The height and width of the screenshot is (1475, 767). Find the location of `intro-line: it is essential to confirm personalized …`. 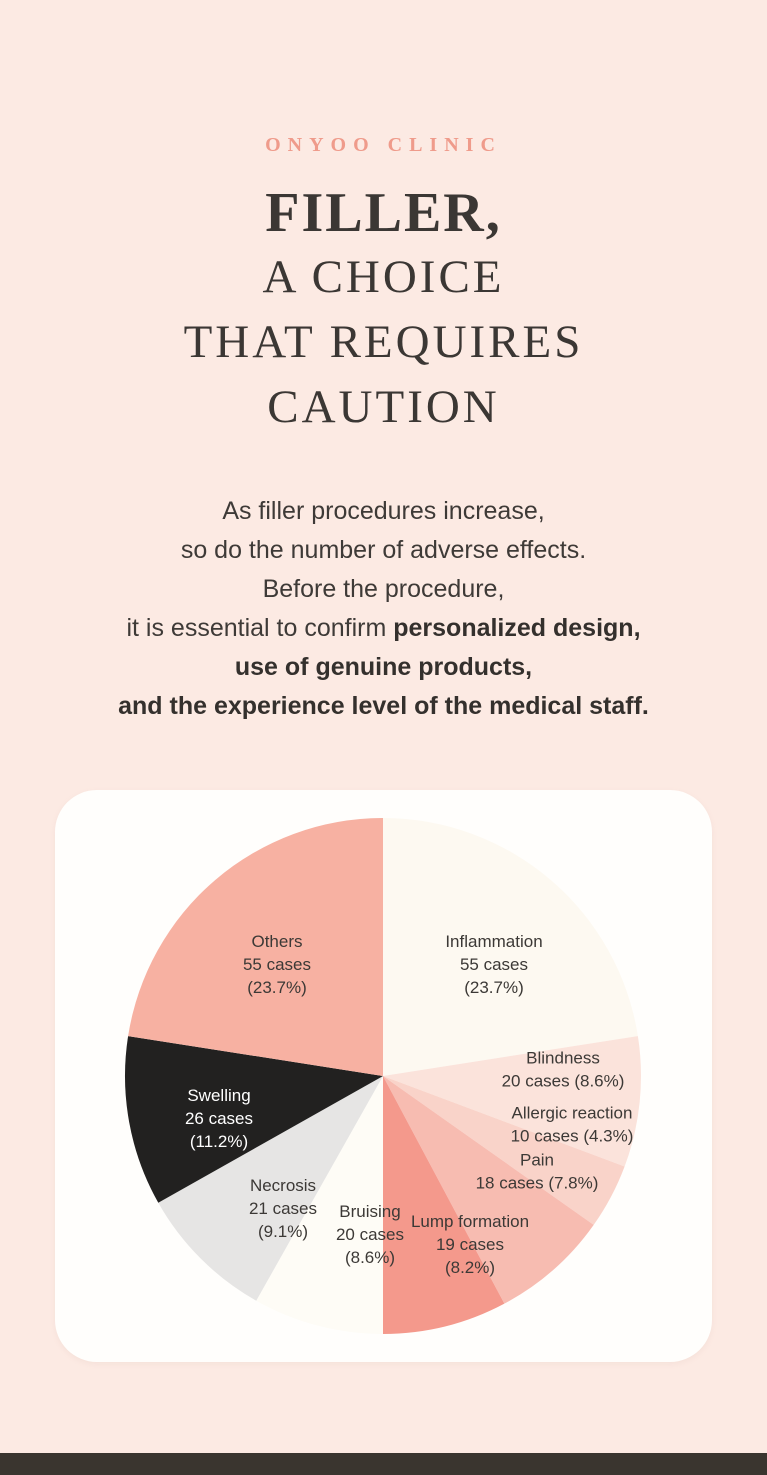

intro-line: it is essential to confirm personalized … is located at coordinates (383, 628).